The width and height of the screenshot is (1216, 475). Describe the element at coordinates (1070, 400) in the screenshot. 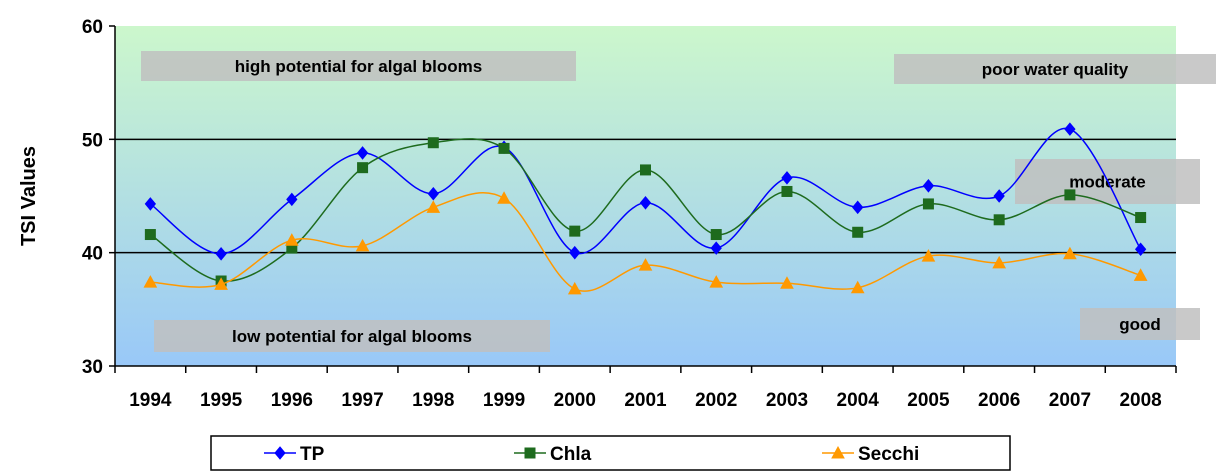

I see `x-tick-label: 2007` at that location.